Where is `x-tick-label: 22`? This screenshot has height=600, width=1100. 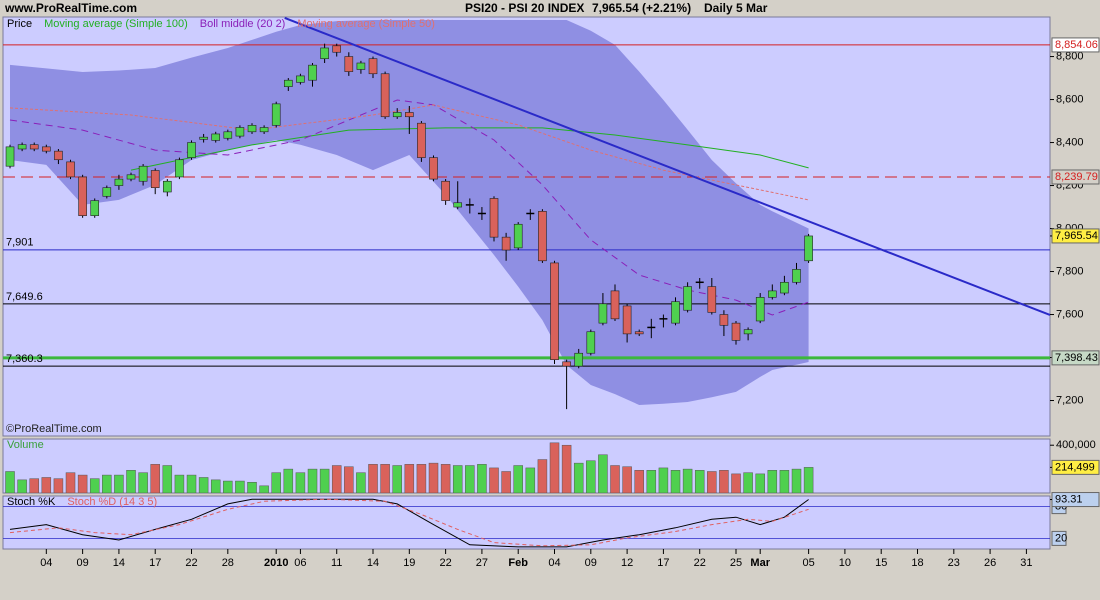 x-tick-label: 22 is located at coordinates (700, 563).